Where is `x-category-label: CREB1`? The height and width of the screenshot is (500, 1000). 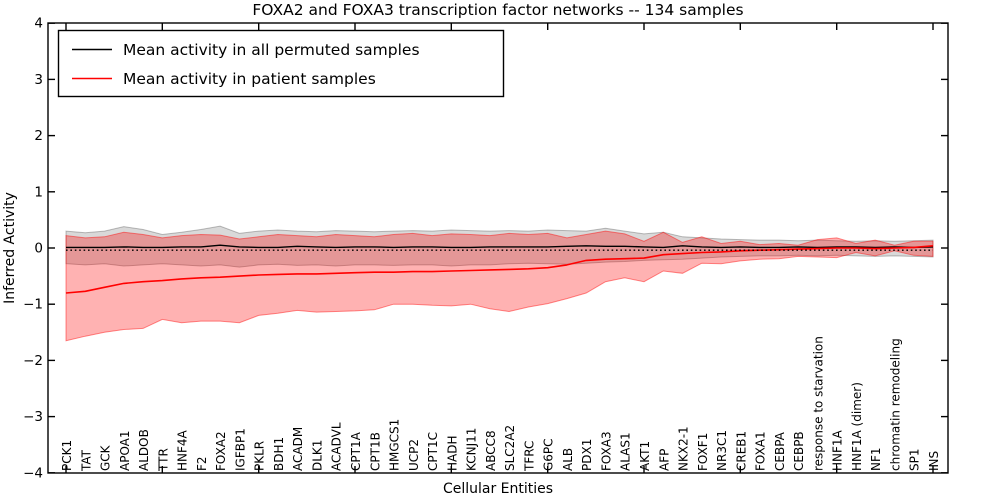 x-category-label: CREB1 is located at coordinates (741, 451).